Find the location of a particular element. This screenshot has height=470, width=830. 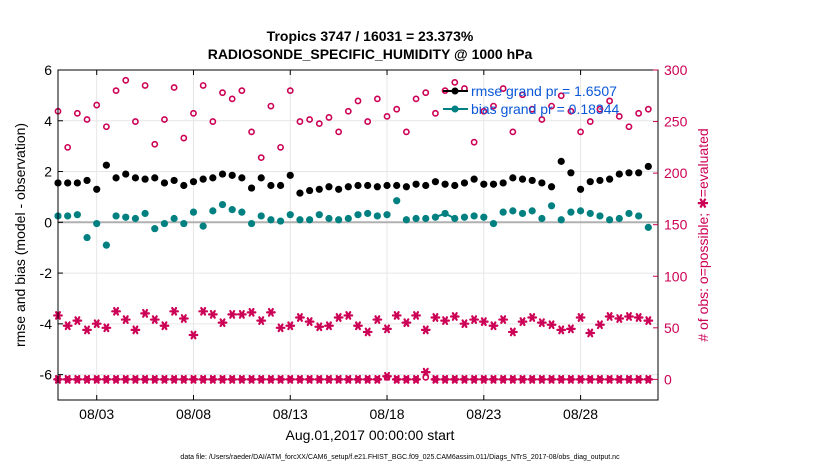

x-axis-label: Aug.01,2017 00:00:00 start is located at coordinates (370, 435).